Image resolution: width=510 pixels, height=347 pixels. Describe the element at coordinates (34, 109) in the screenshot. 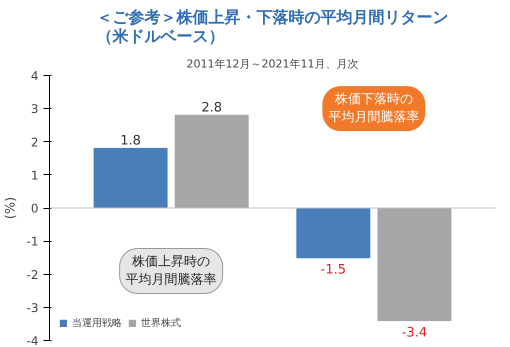

I see `y-tick-label: 3` at that location.